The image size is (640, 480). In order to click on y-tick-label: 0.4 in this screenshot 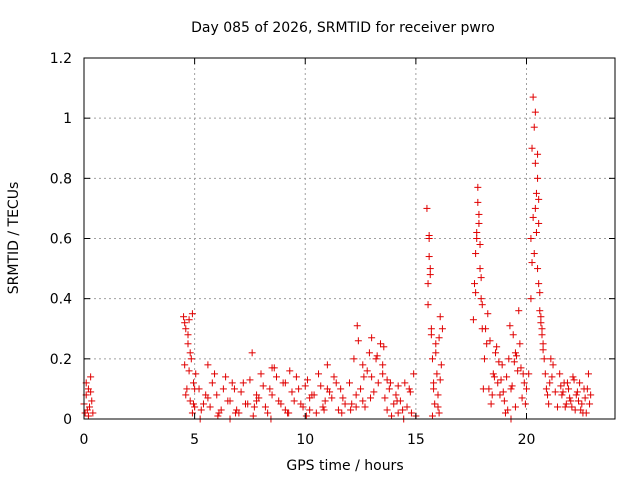, I will do `click(61, 300)`.